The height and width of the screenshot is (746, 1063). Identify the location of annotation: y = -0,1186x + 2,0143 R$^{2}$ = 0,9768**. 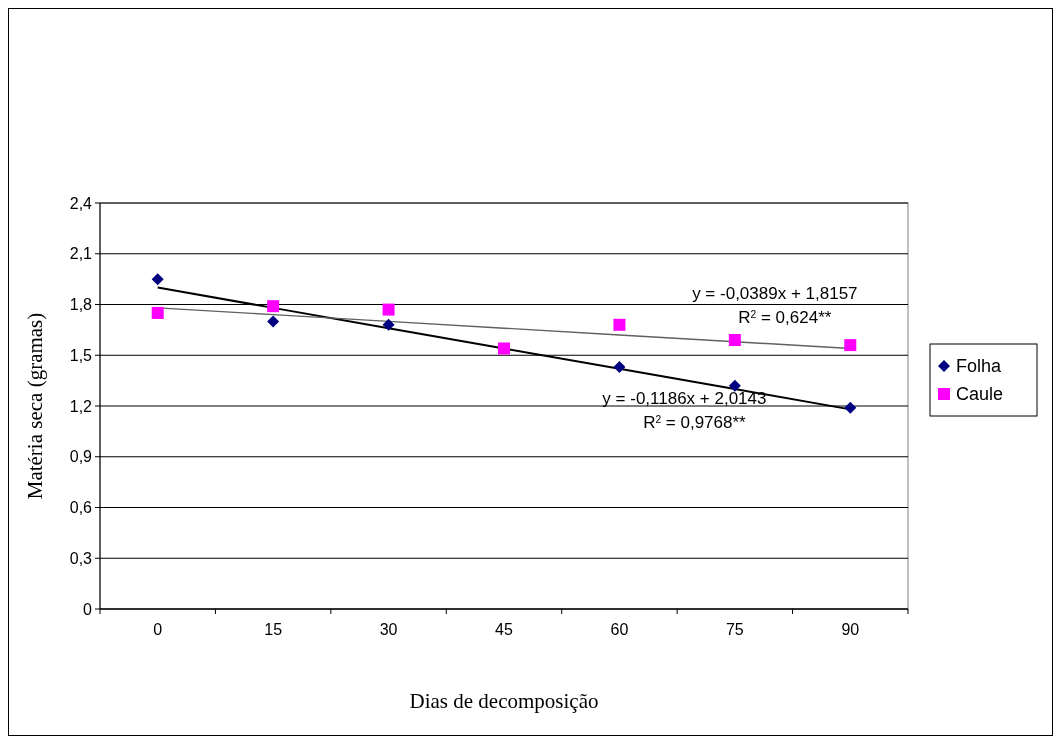
(684, 410).